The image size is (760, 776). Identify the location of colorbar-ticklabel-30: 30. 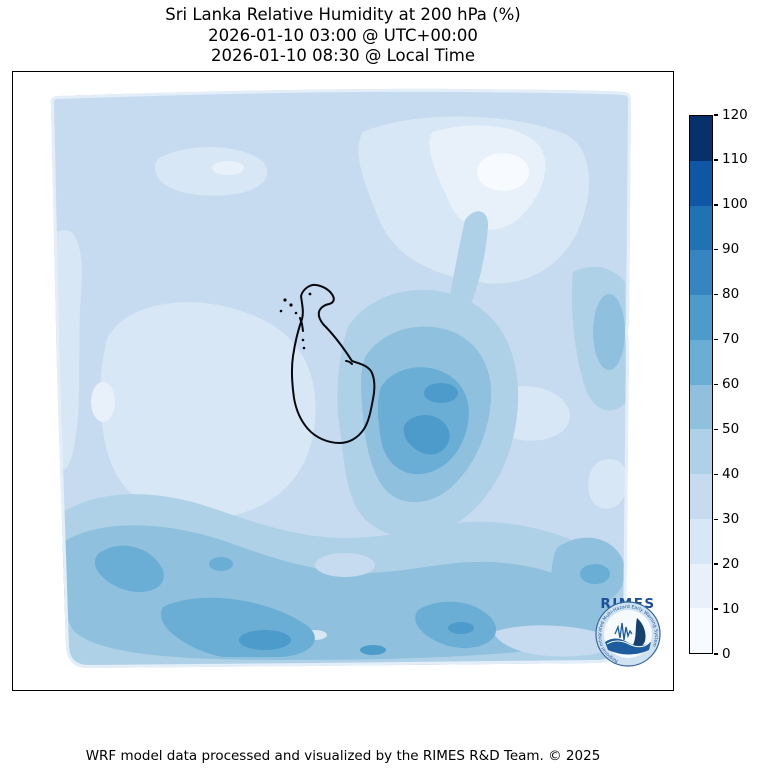
(731, 518).